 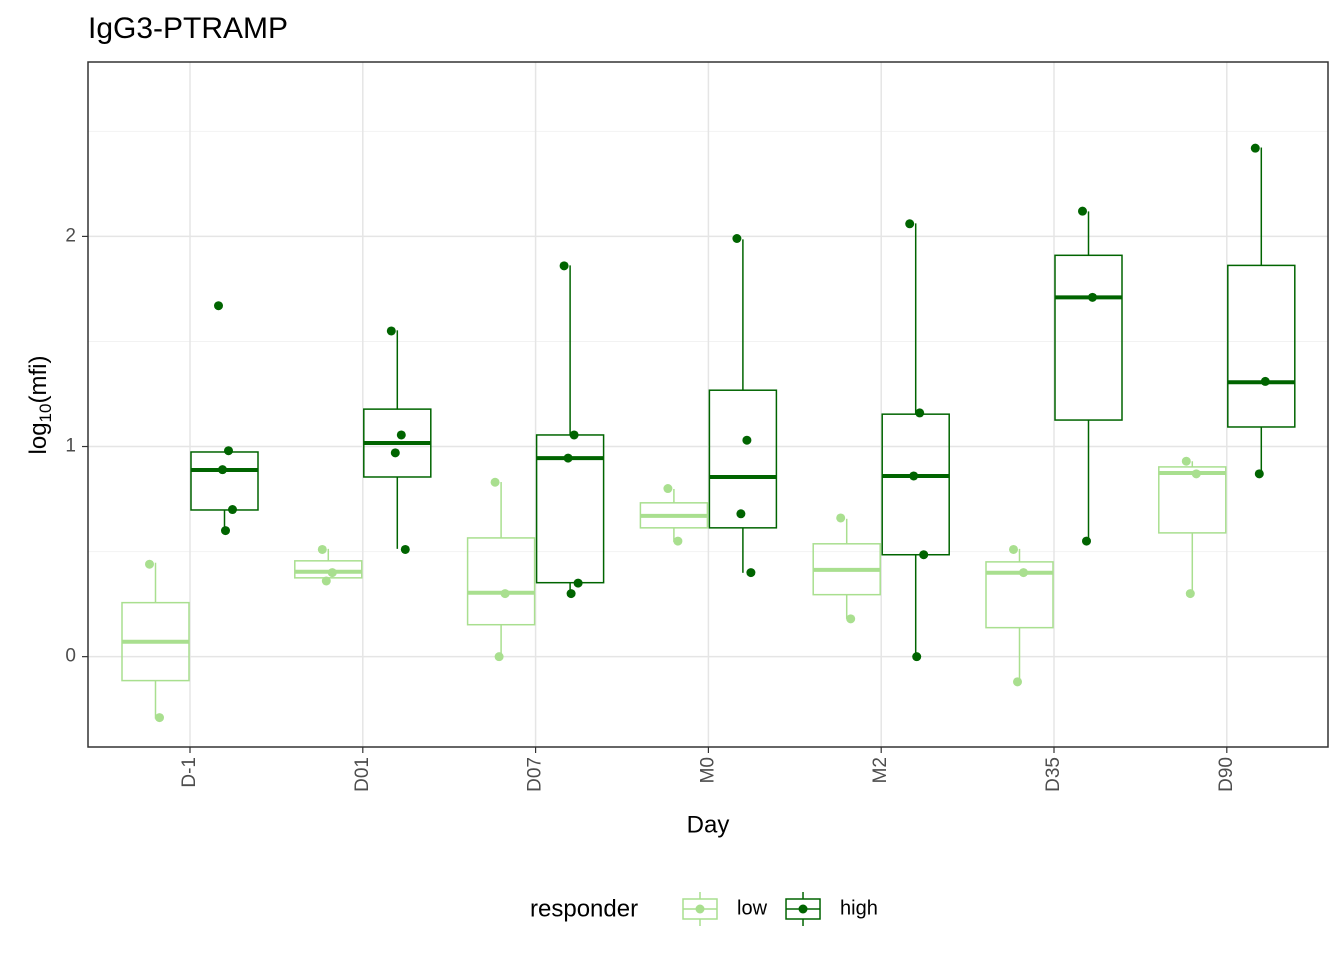 I want to click on chart-title: IgG3-PTRAMP, so click(x=188, y=28).